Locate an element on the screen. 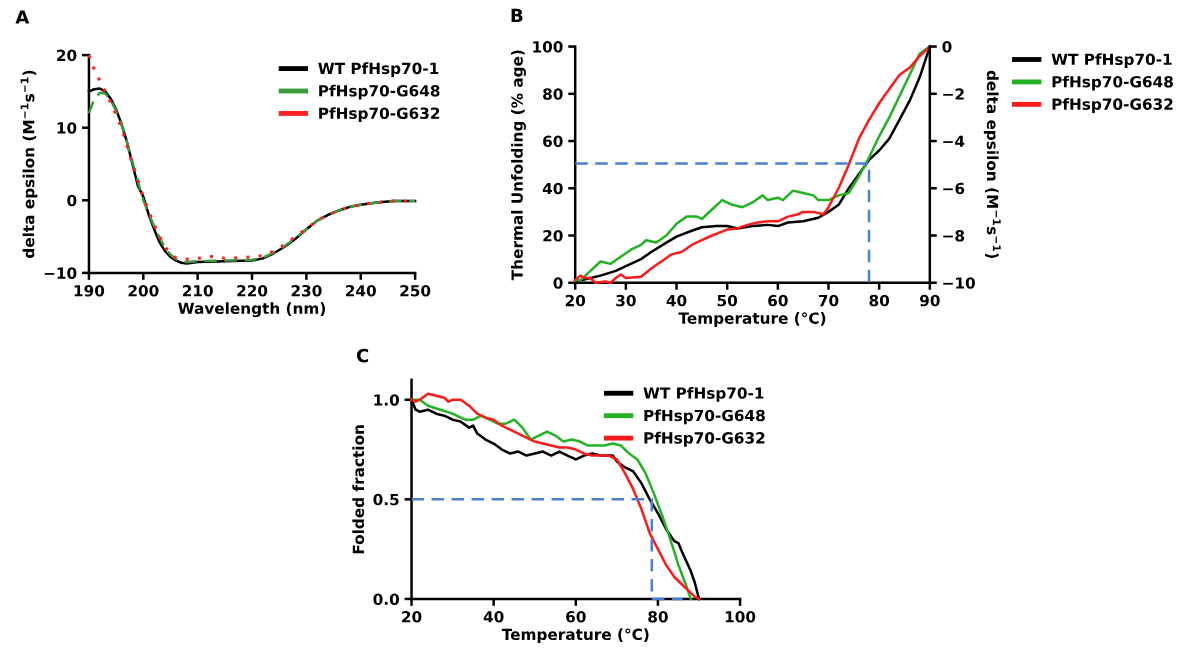  y-tick-label: −10 is located at coordinates (60, 273).